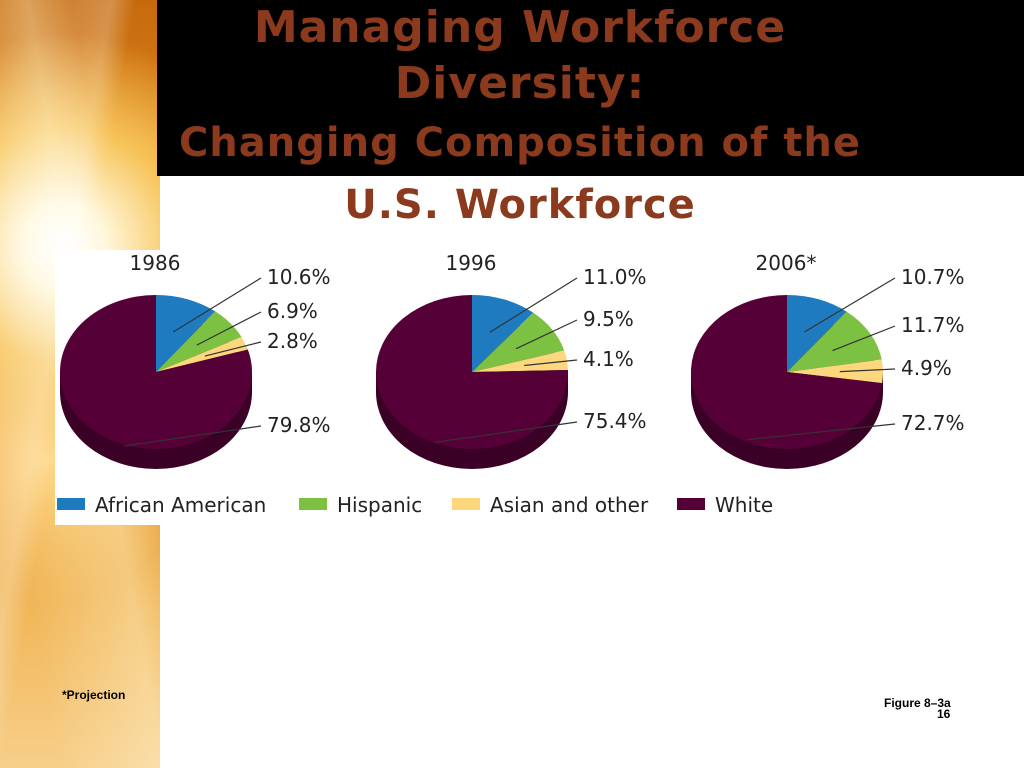 This screenshot has height=768, width=1024. Describe the element at coordinates (520, 83) in the screenshot. I see `title-line-2: Diversity:` at that location.